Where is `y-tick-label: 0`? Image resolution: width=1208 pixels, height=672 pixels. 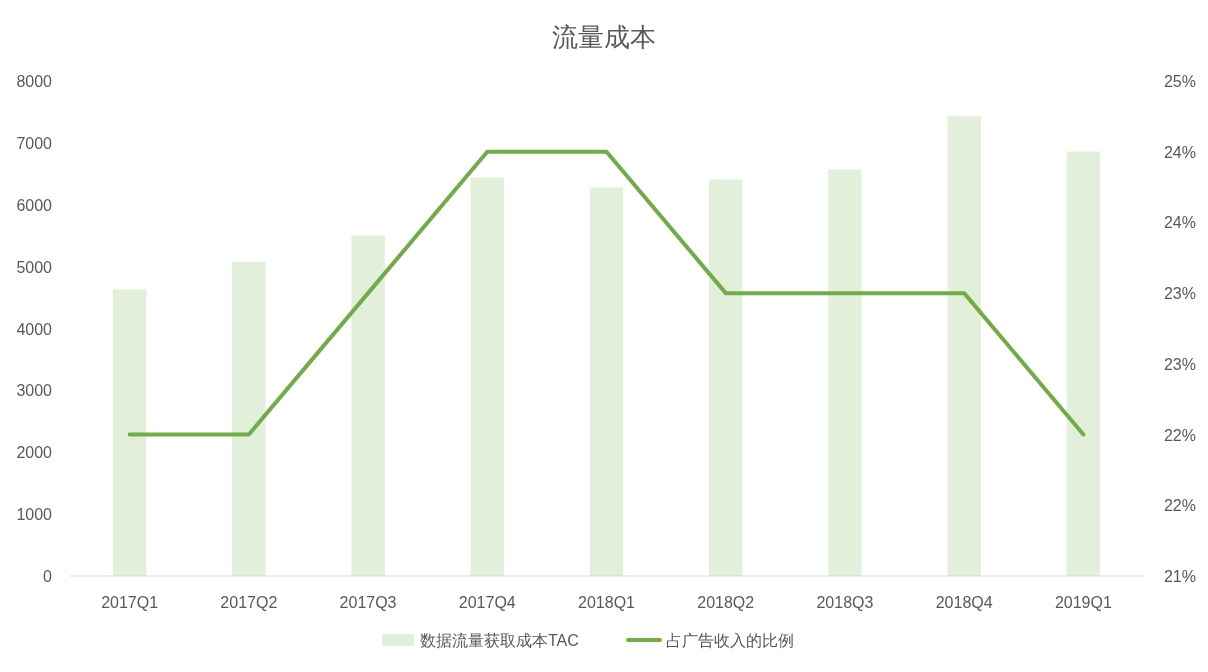 y-tick-label: 0 is located at coordinates (48, 576).